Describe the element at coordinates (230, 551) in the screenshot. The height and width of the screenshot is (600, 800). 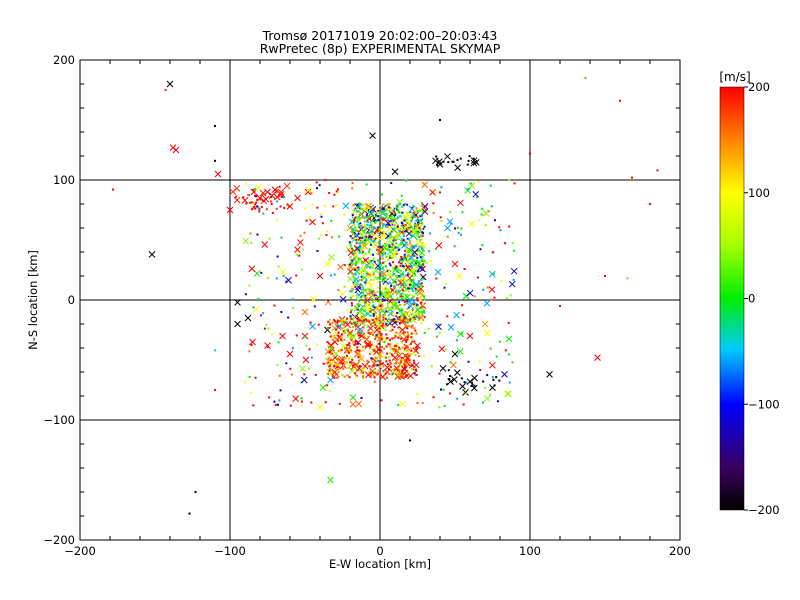
I see `x-tick-label: −100` at that location.